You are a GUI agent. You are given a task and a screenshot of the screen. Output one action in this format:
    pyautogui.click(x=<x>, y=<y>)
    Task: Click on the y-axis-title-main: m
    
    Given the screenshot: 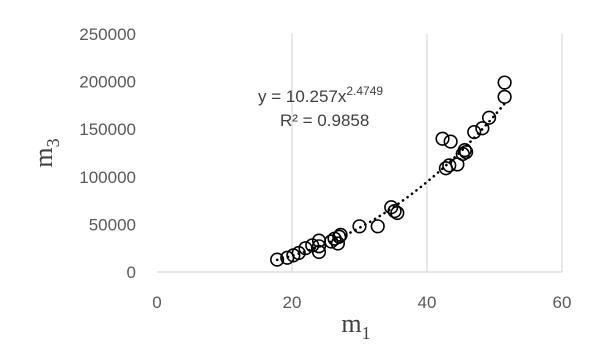 What is the action you would take?
    pyautogui.click(x=43, y=157)
    